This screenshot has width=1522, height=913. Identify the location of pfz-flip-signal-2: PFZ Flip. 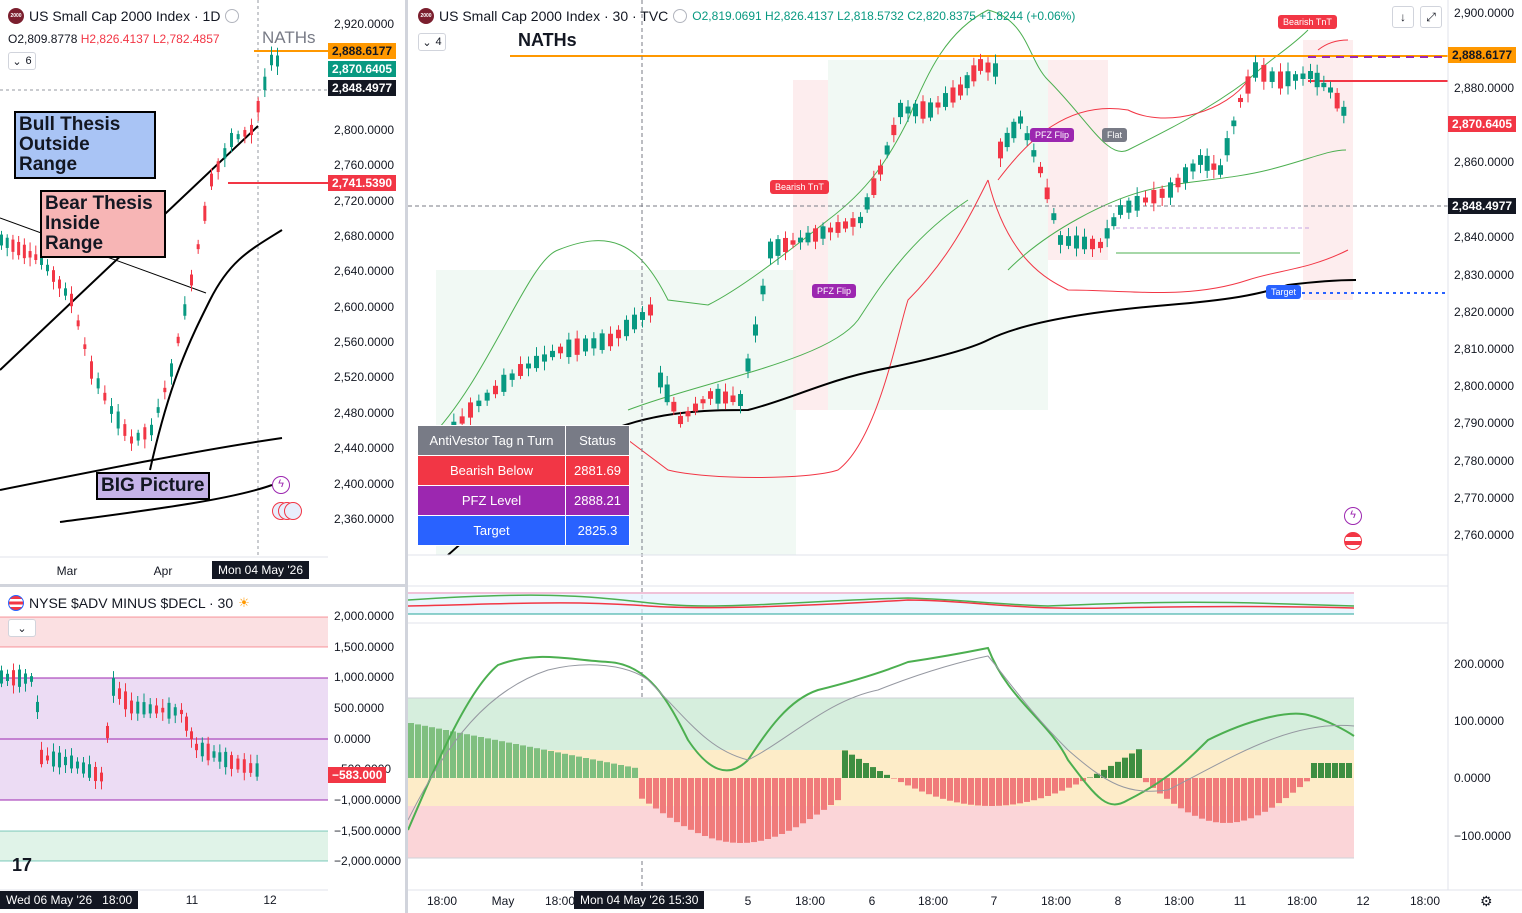
(1052, 135).